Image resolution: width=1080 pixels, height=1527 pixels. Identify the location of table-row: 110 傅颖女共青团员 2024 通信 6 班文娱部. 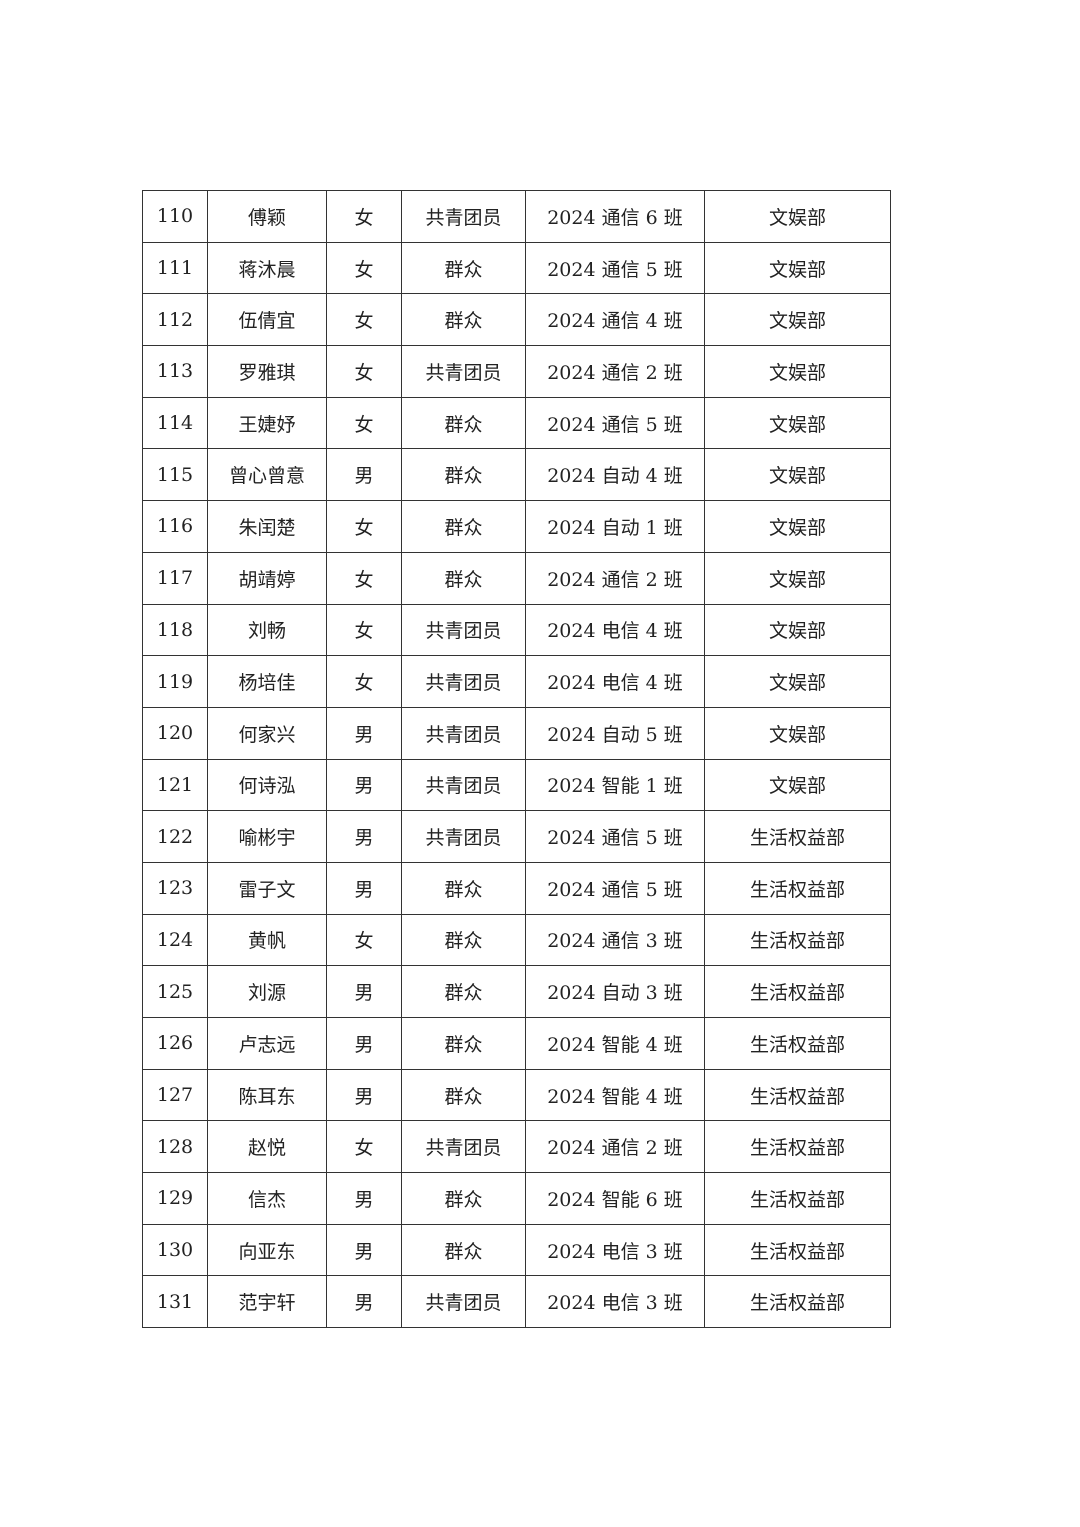
(516, 216).